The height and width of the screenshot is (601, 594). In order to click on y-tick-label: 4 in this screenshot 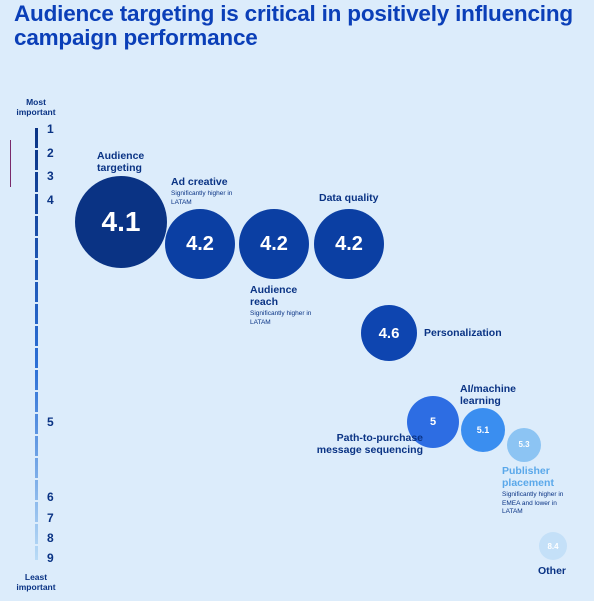, I will do `click(50, 200)`.